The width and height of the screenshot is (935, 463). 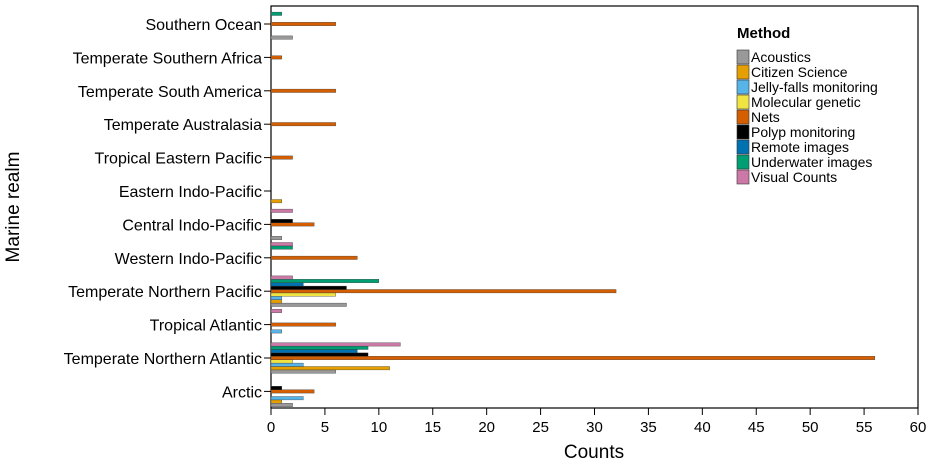 What do you see at coordinates (303, 24) in the screenshot?
I see `bar-southern-ocean-nets` at bounding box center [303, 24].